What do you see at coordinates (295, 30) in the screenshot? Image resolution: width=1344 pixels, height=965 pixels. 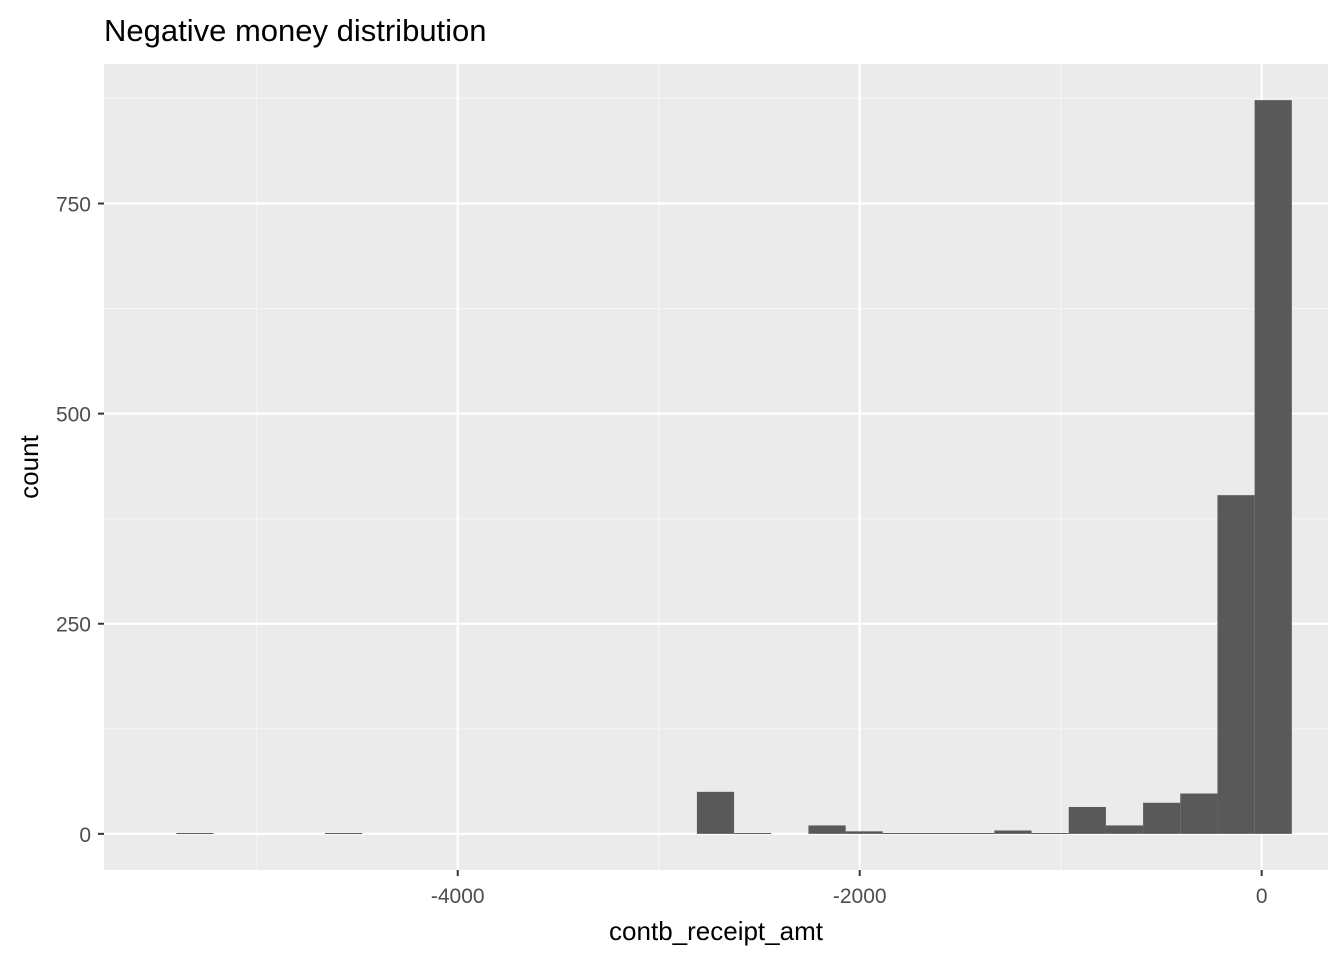 I see `chart-title: Negative money distribution` at bounding box center [295, 30].